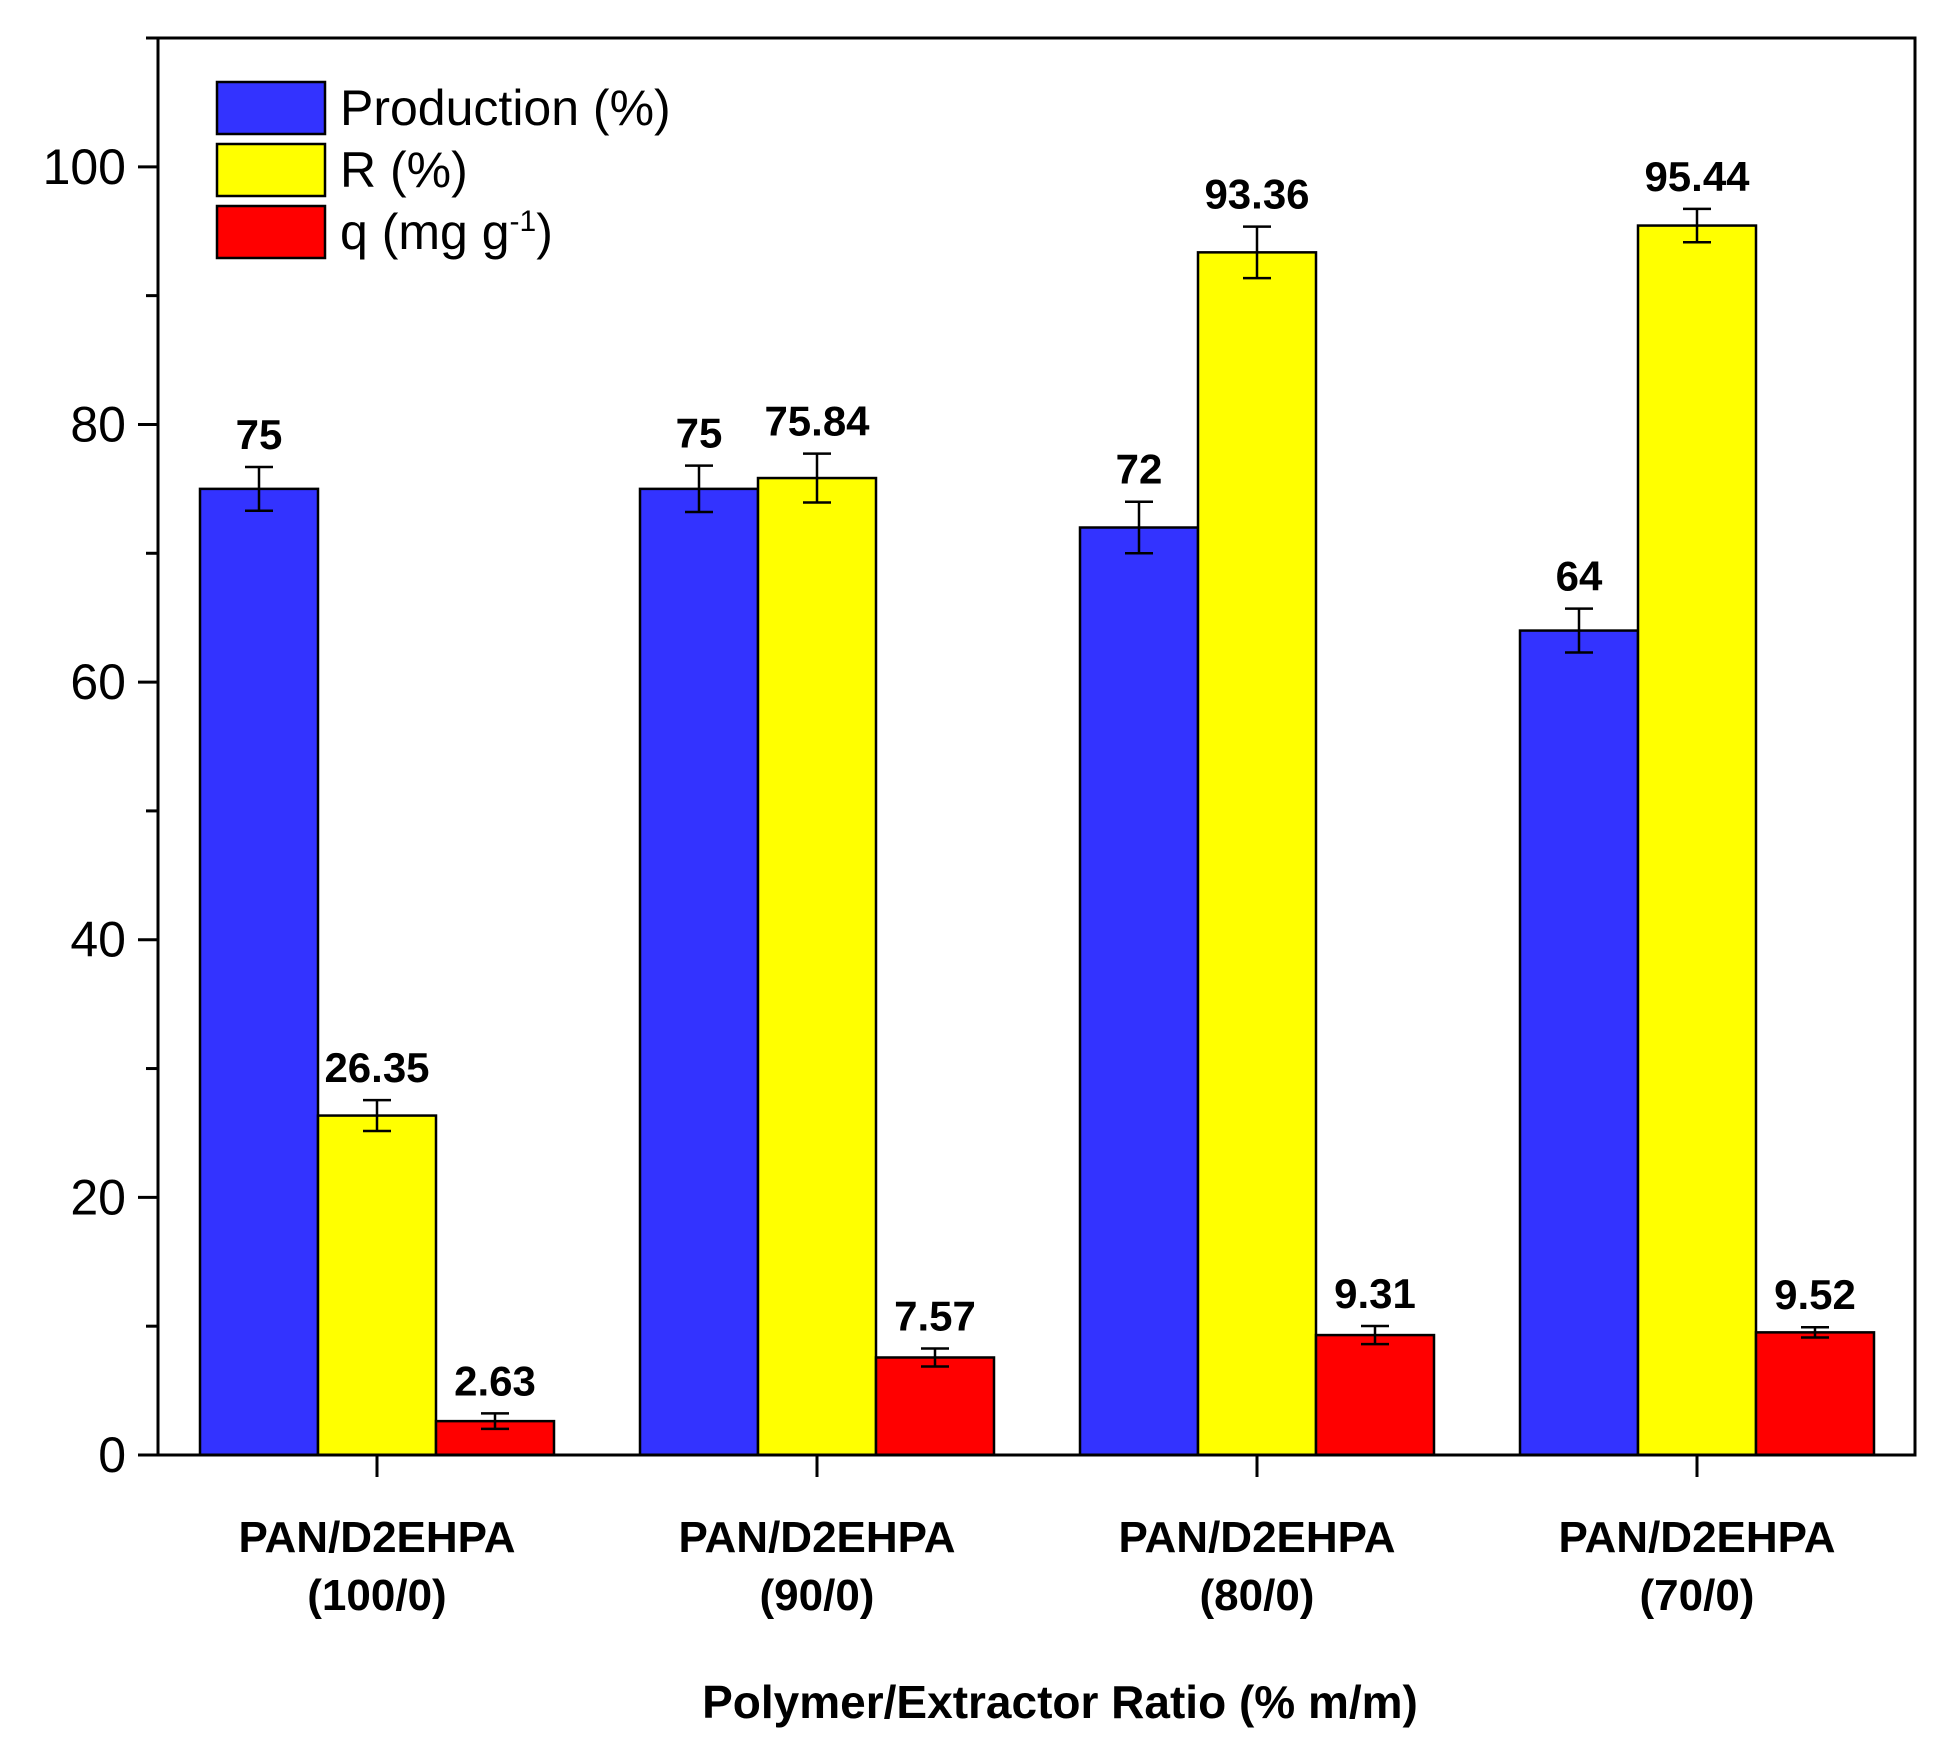  What do you see at coordinates (1697, 1595) in the screenshot?
I see `x-tick-label-line2: (70/0)` at bounding box center [1697, 1595].